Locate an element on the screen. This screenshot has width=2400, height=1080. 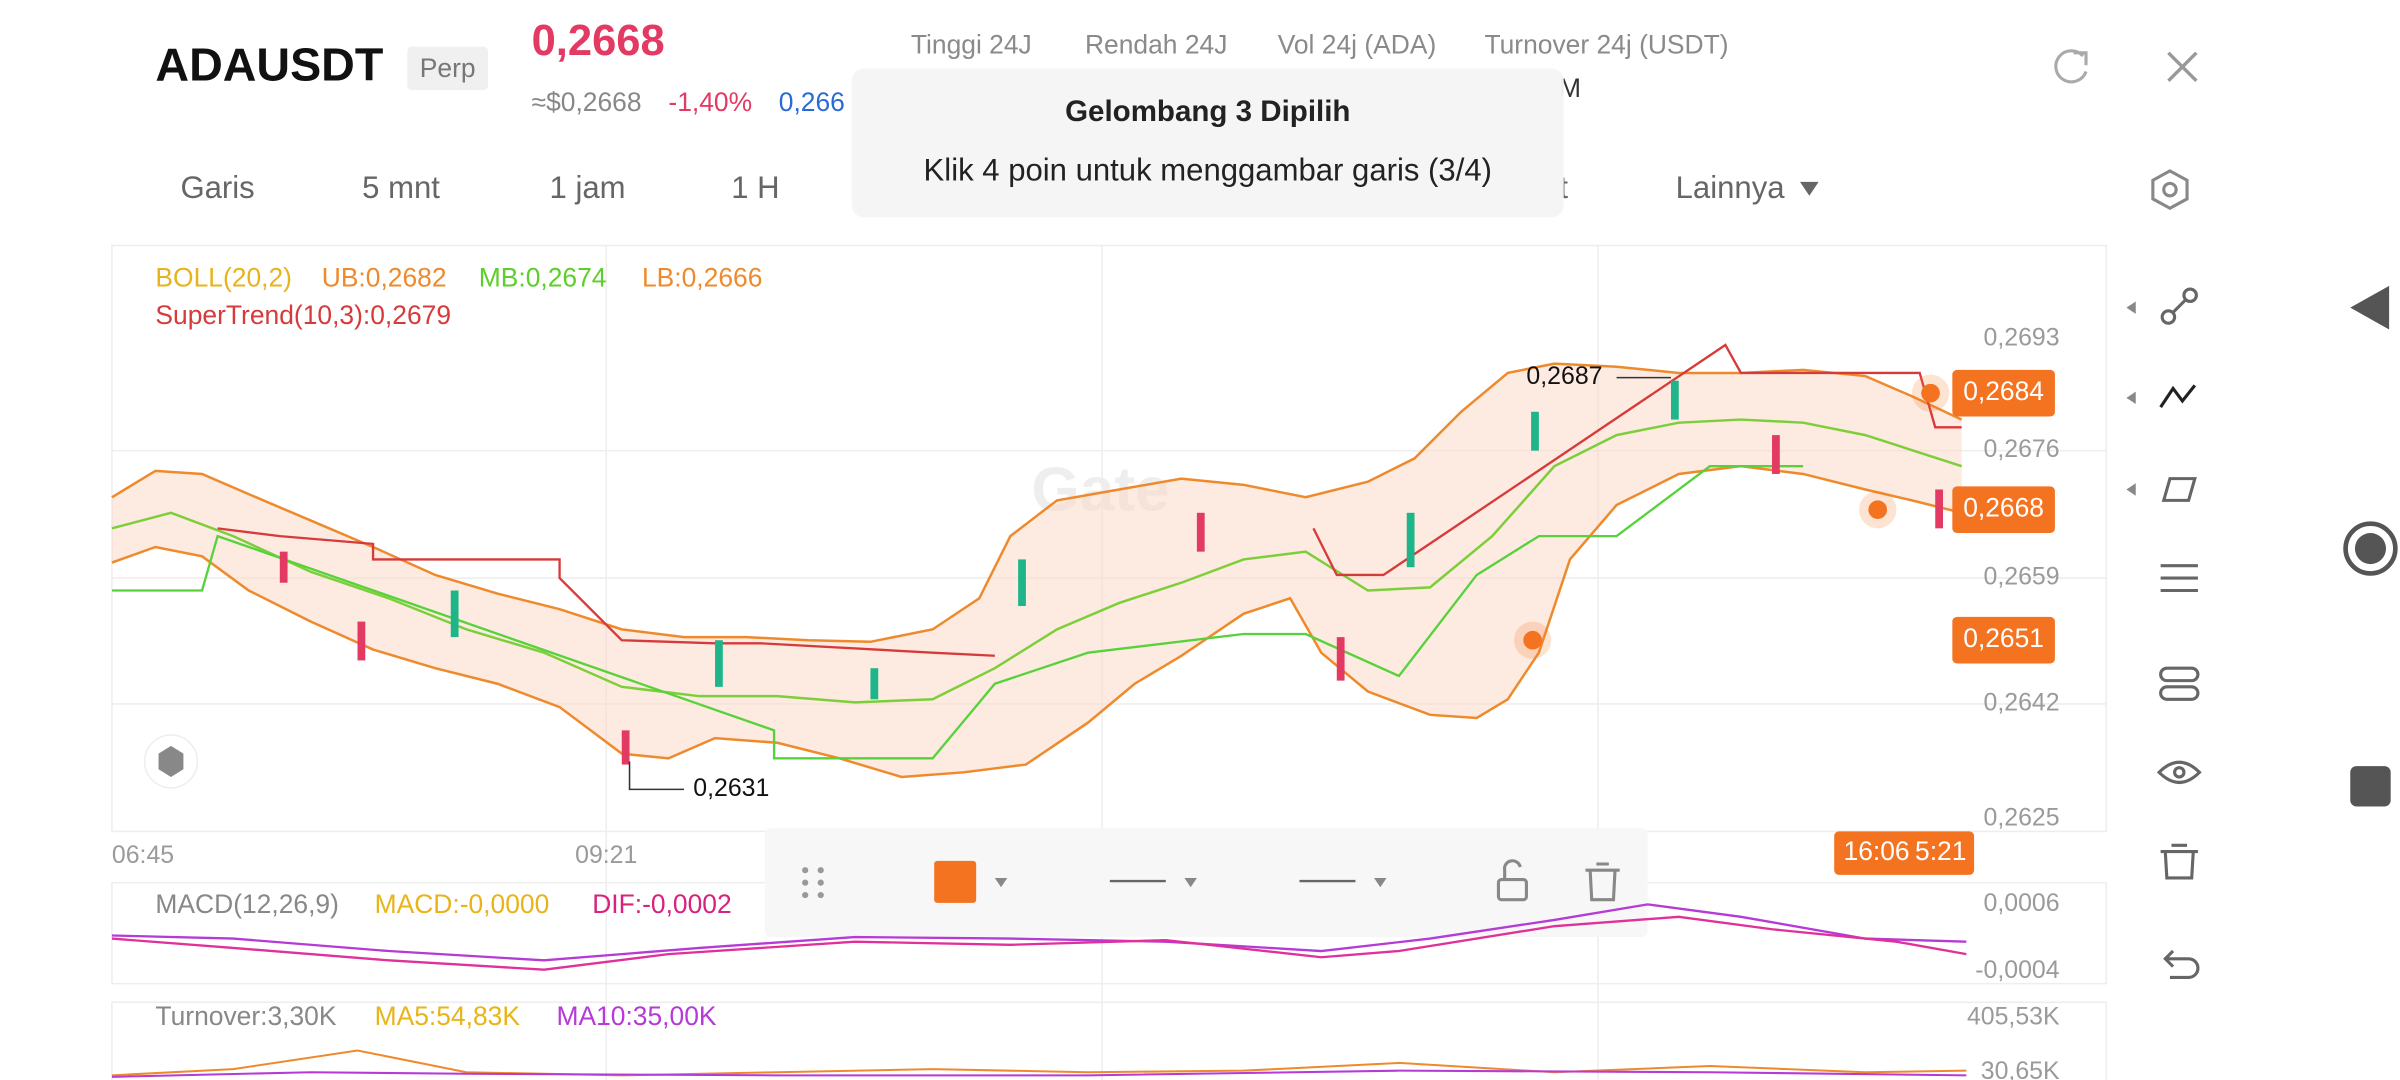
turnover-title: Turnover:3,30K is located at coordinates (245, 1016).